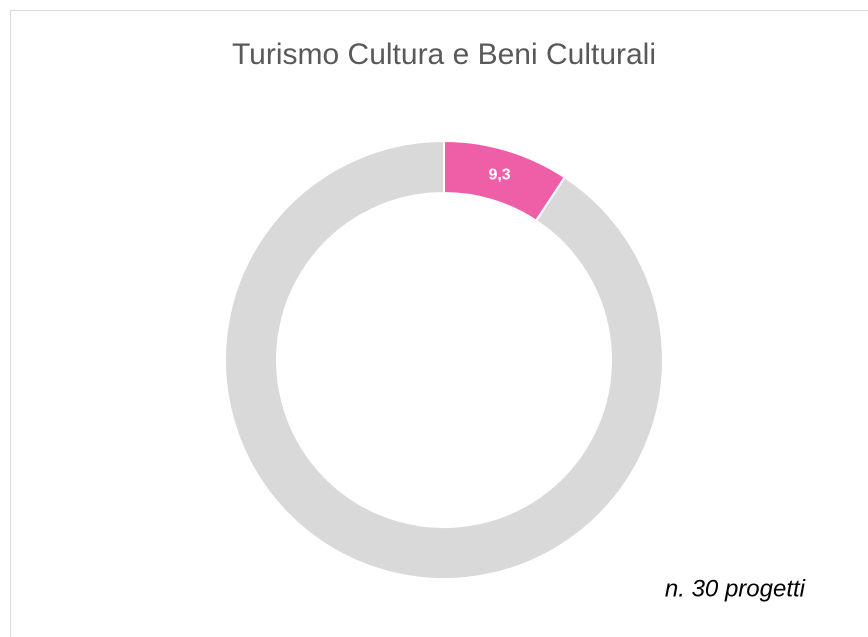 This screenshot has height=637, width=868. I want to click on data-label: 9,3, so click(499, 174).